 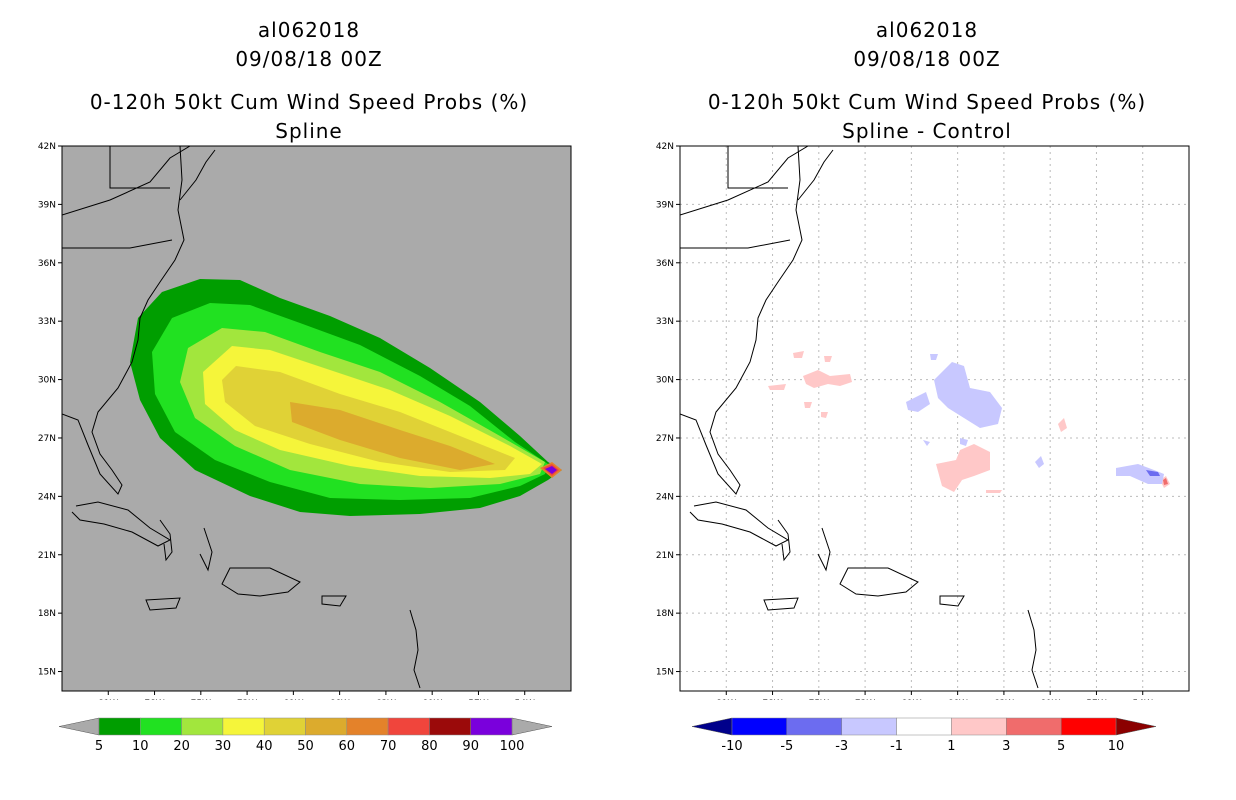 I want to click on lat-tick-label: 36N, so click(x=665, y=264).